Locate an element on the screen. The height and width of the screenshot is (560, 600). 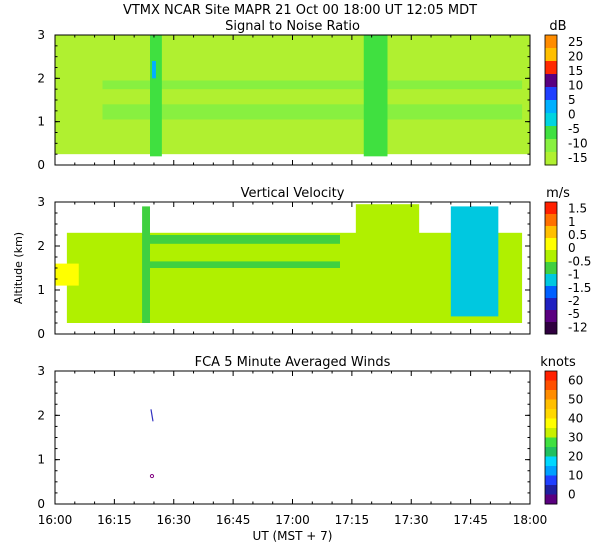
x-tick-label: 17:45 is located at coordinates (470, 520).